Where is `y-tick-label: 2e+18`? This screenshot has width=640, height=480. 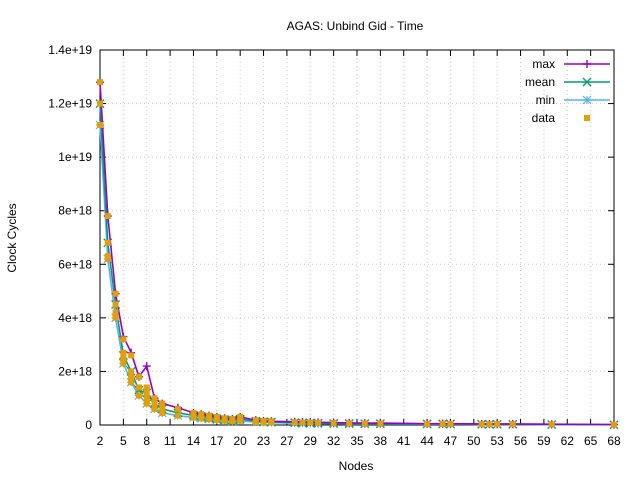 y-tick-label: 2e+18 is located at coordinates (75, 371).